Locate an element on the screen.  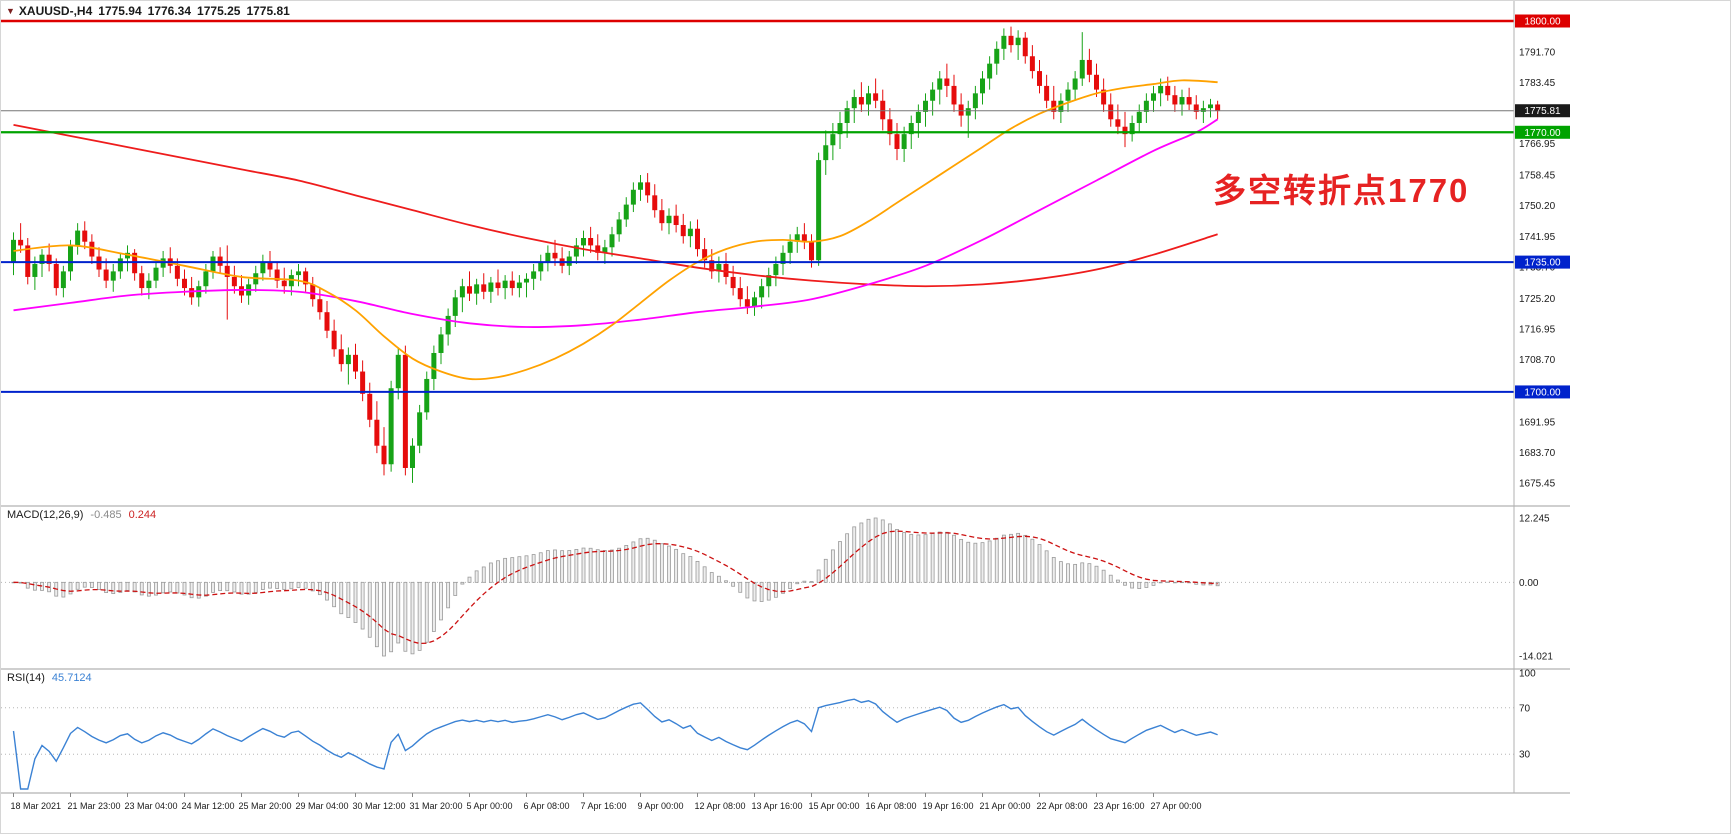
price-tick-label: 1783.45 is located at coordinates (1537, 83).